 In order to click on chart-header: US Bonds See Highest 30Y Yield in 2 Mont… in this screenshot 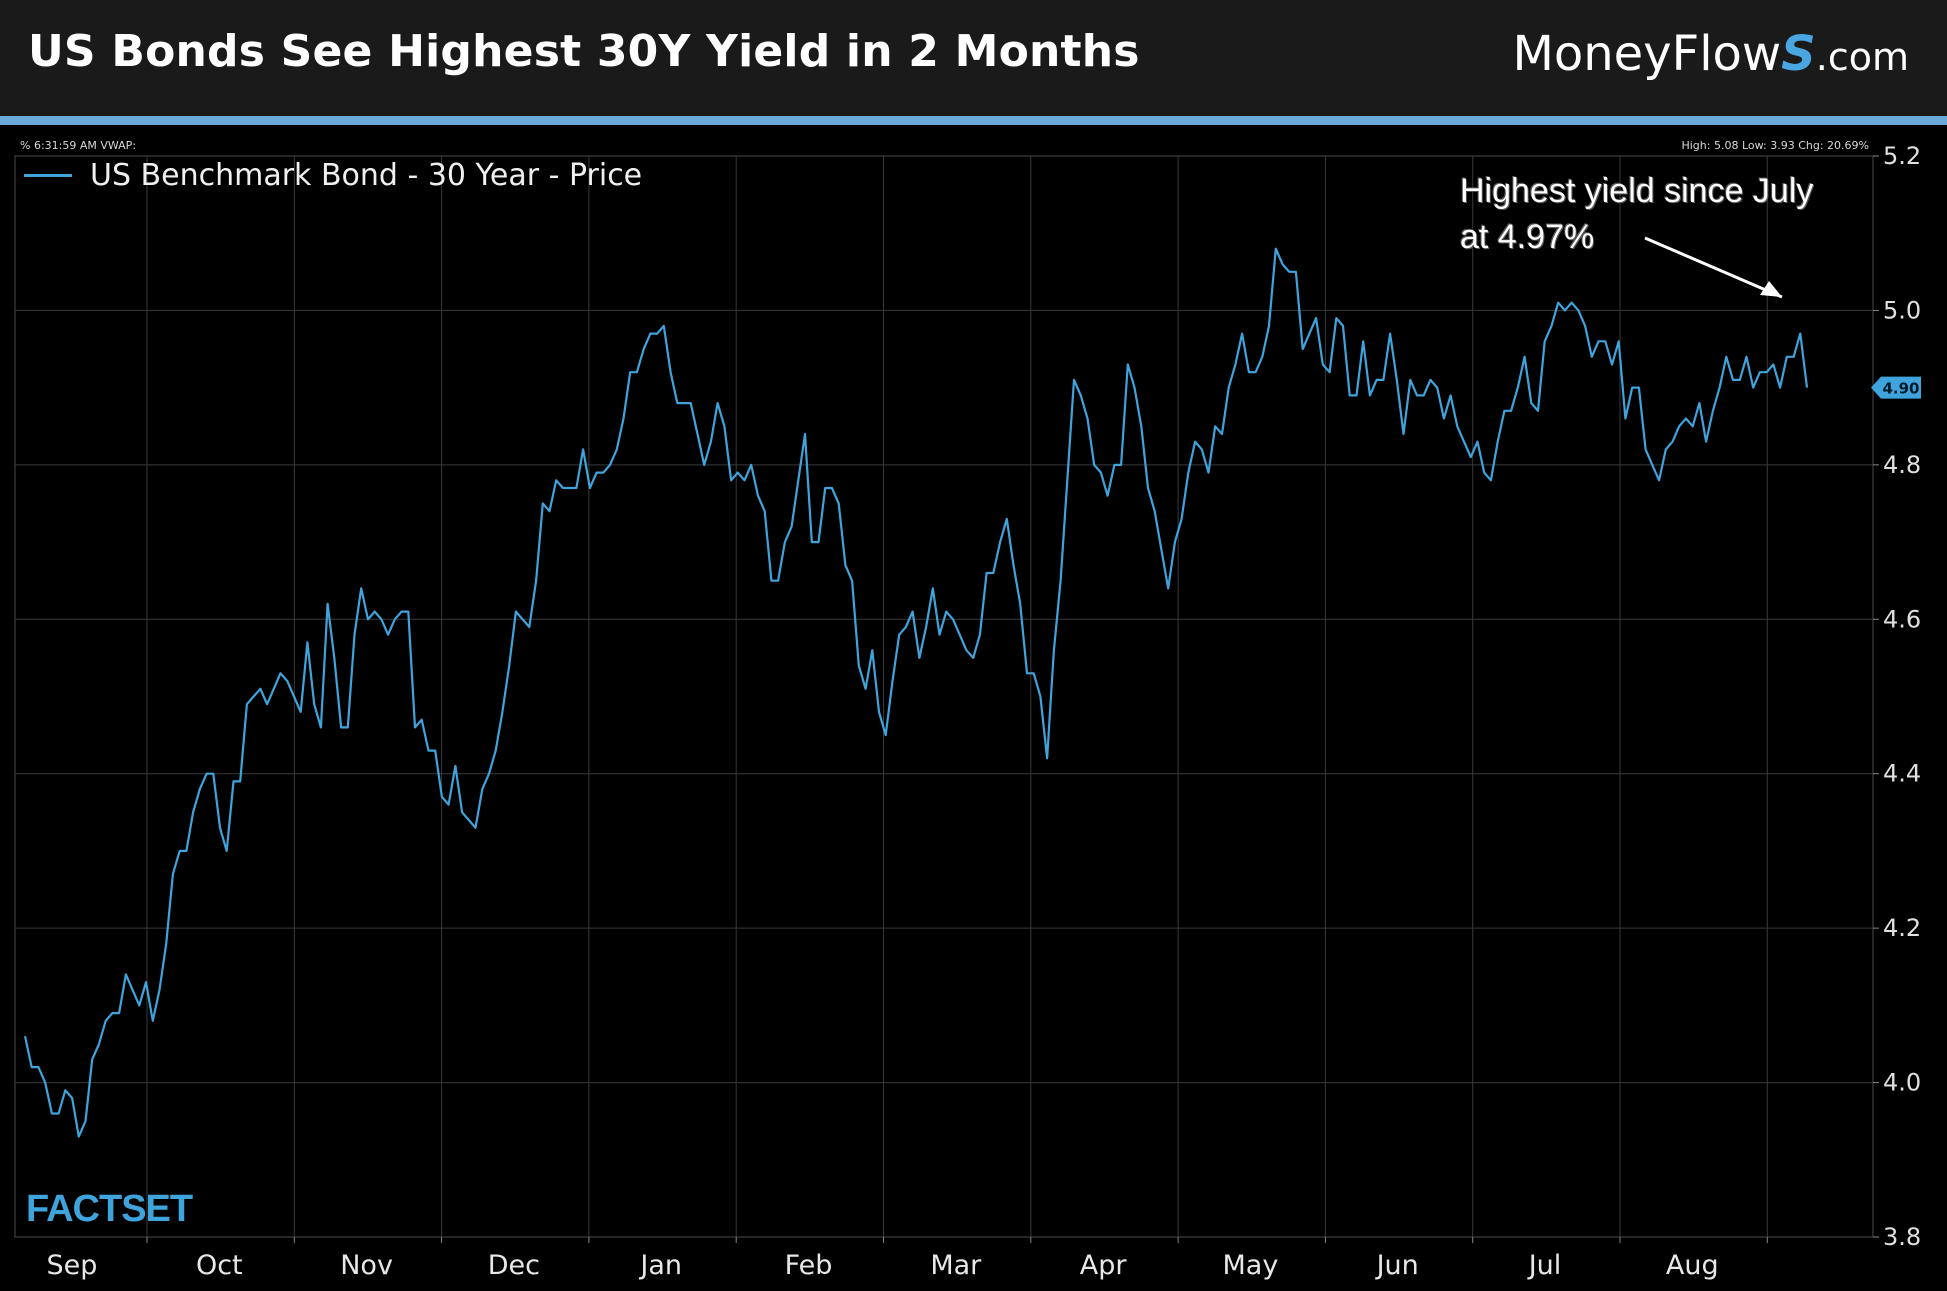, I will do `click(973, 58)`.